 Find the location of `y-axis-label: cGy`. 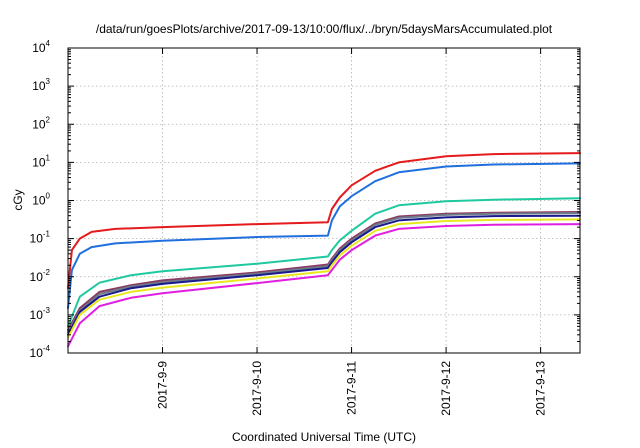

y-axis-label: cGy is located at coordinates (18, 199).